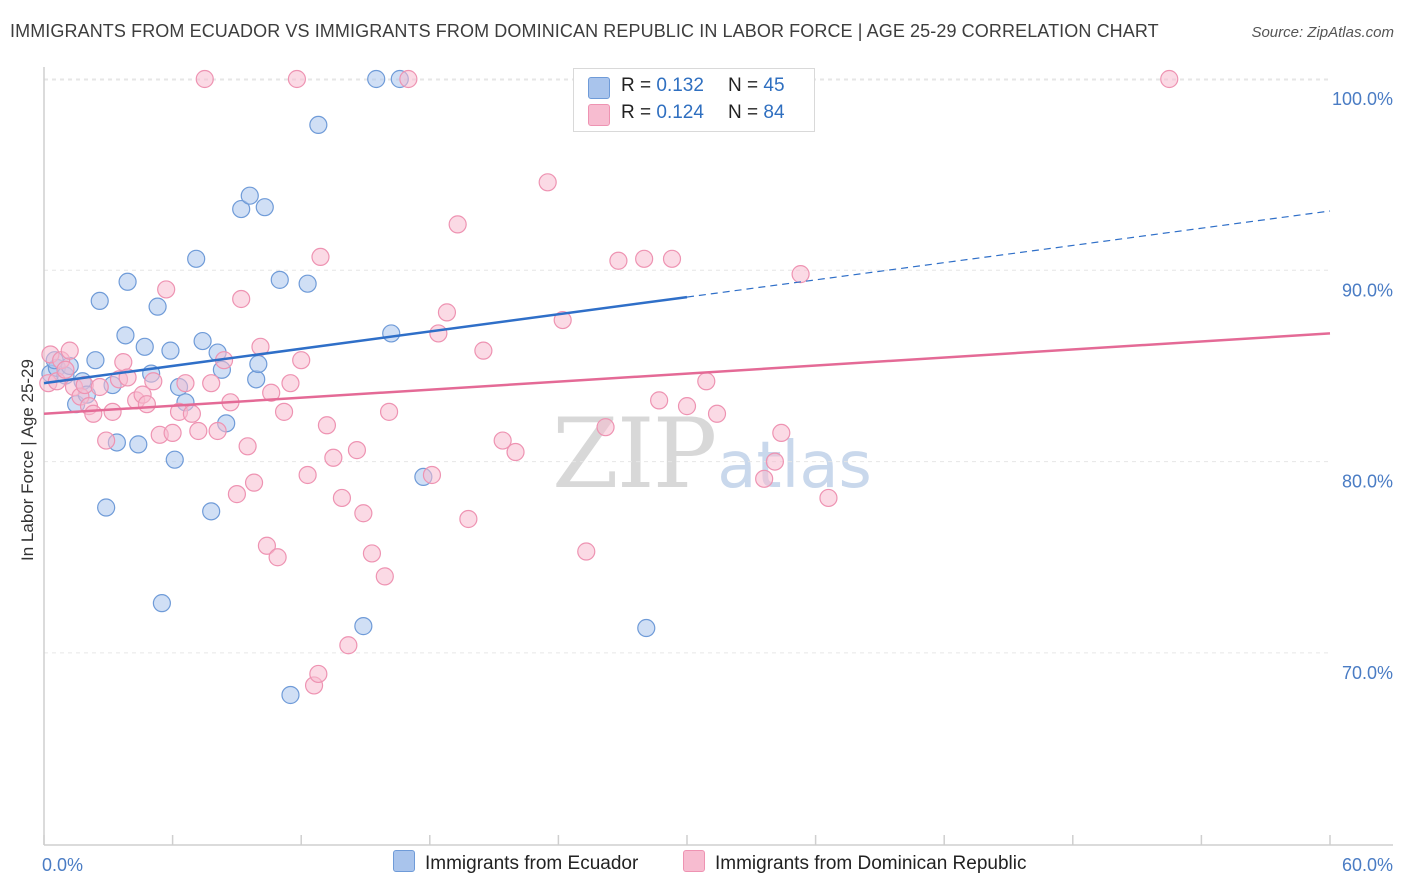  Describe the element at coordinates (680, 112) in the screenshot. I see `r-value: 0.124` at that location.